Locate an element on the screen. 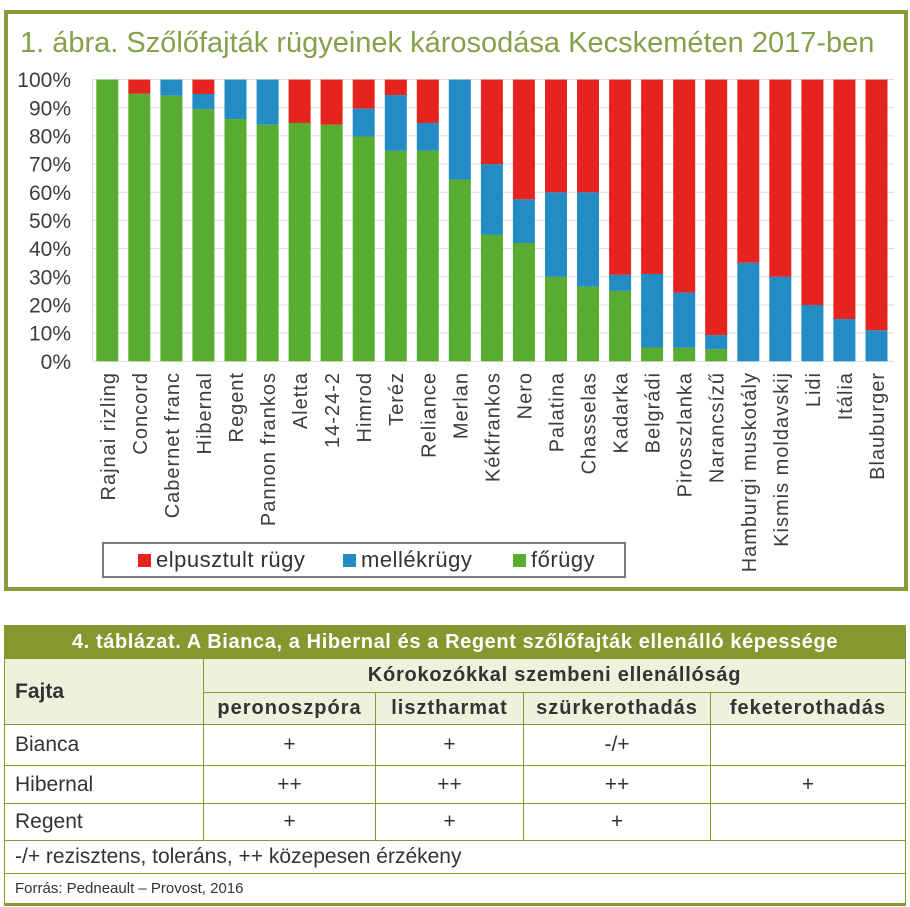  svg-text: Kadarka is located at coordinates (622, 413).